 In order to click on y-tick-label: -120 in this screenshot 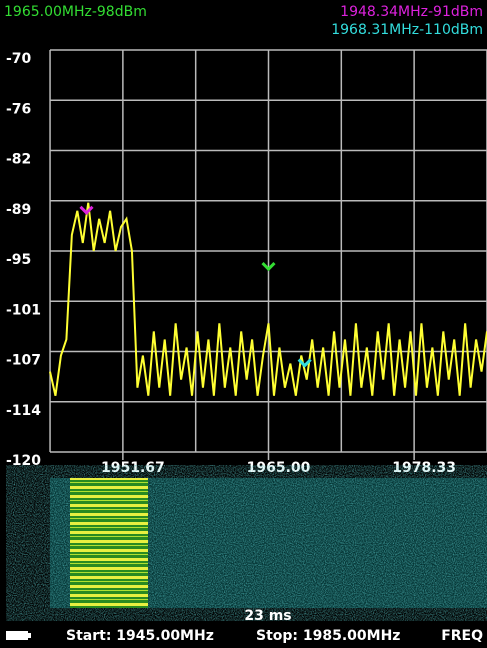, I will do `click(23, 461)`.